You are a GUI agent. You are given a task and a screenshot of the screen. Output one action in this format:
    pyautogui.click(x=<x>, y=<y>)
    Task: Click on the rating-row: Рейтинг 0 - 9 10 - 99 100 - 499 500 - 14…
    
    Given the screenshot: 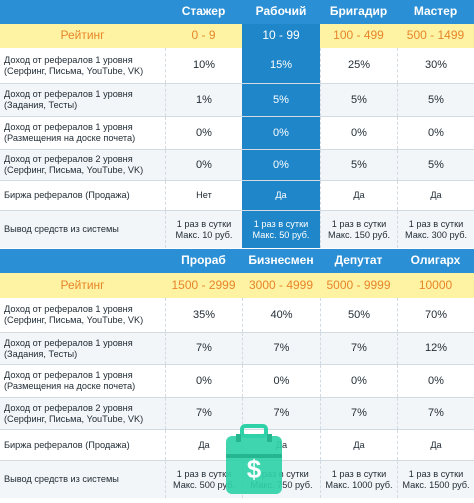 What is the action you would take?
    pyautogui.click(x=237, y=36)
    